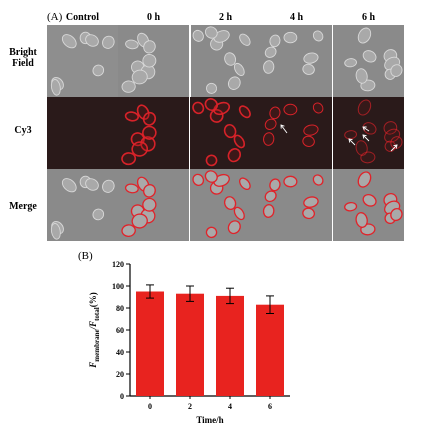  I want to click on column-header-0h: 0 h, so click(153, 17).